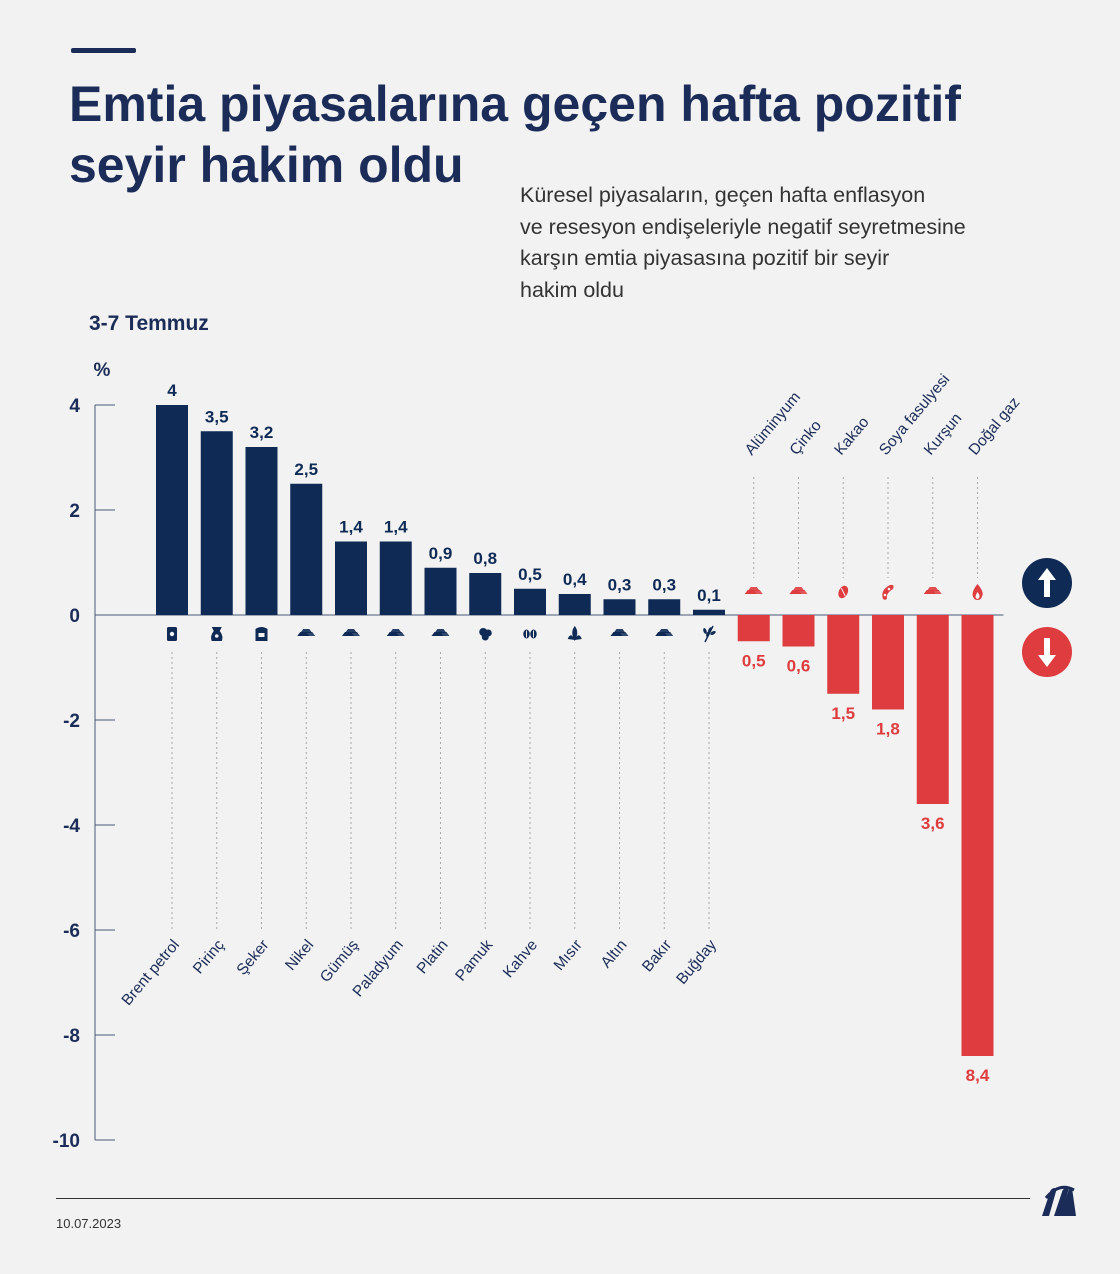  Describe the element at coordinates (209, 956) in the screenshot. I see `category-label: Pirinç` at that location.